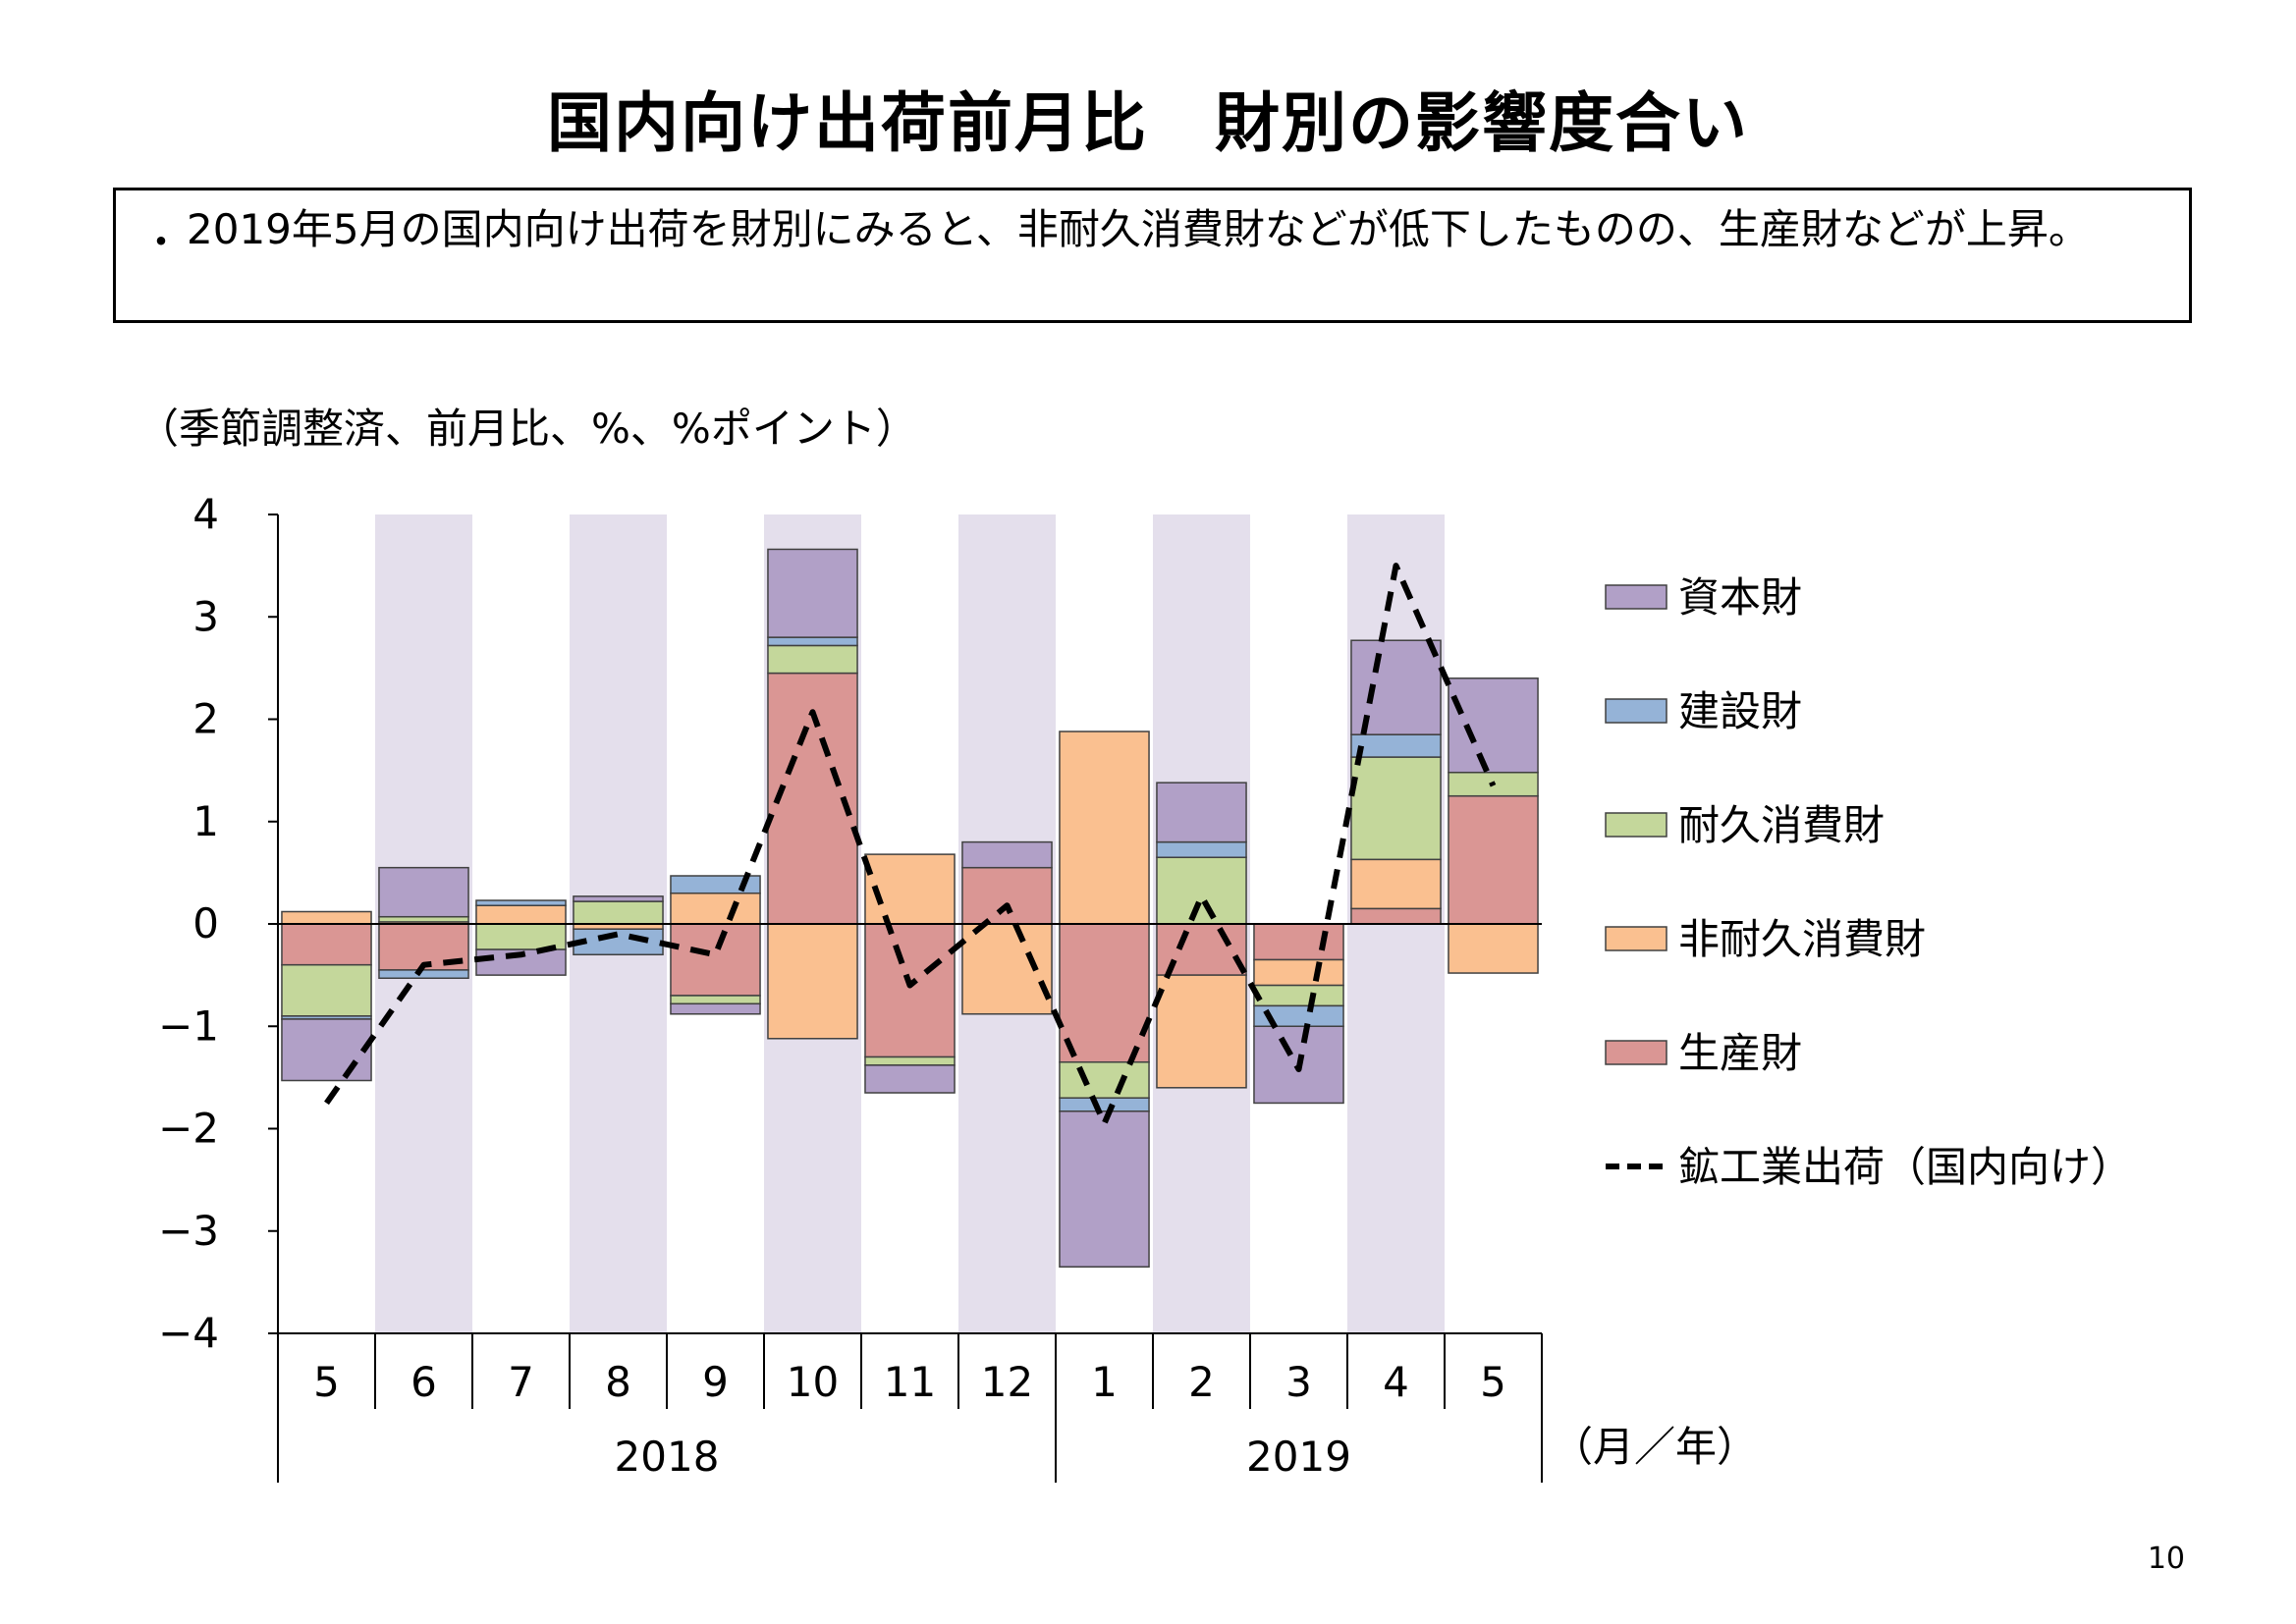  What do you see at coordinates (1655, 1447) in the screenshot?
I see `x-unit-label: （月／年）` at bounding box center [1655, 1447].